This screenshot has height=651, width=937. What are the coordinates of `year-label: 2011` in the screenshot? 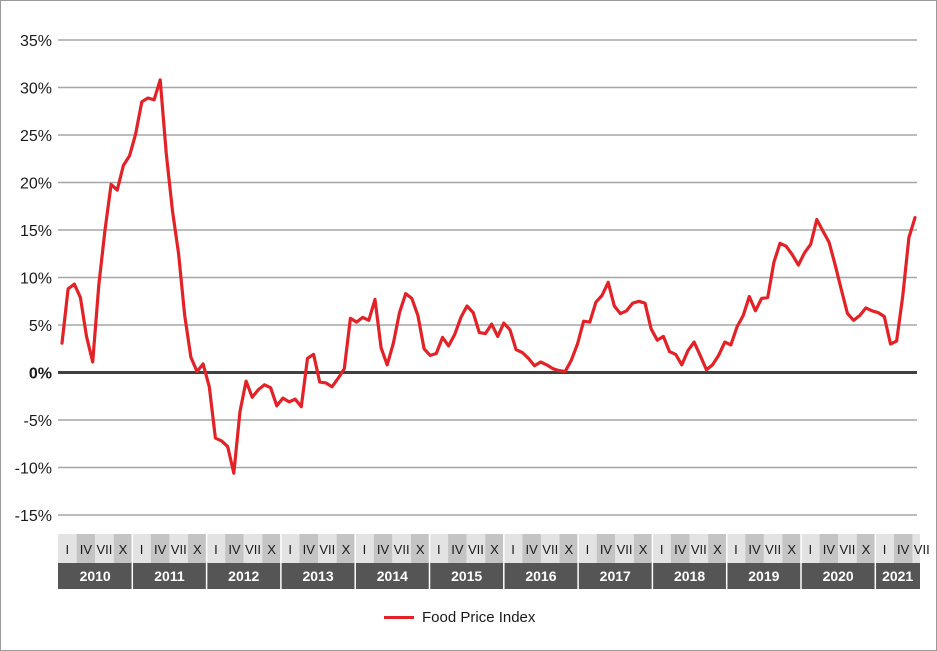 It's located at (169, 576).